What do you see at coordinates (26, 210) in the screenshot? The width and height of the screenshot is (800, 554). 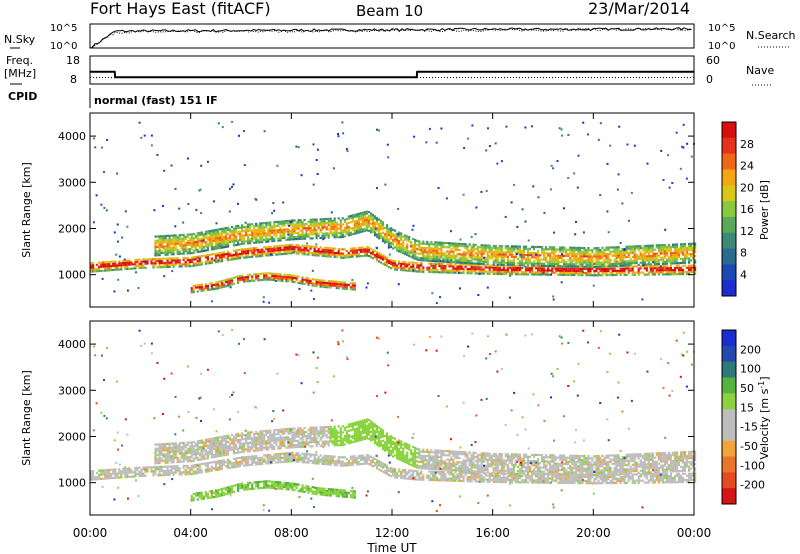 I see `power-y-axis-label: Slant Range [km]` at bounding box center [26, 210].